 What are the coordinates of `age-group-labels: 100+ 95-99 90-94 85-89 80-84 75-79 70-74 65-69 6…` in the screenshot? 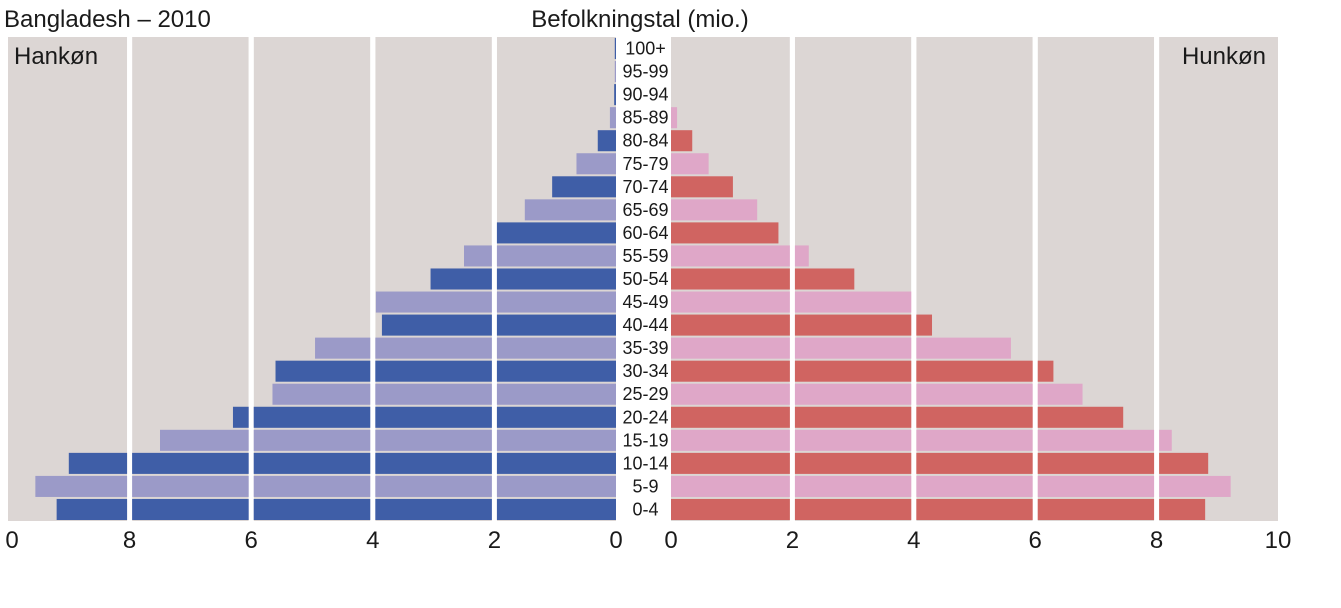 It's located at (645, 279).